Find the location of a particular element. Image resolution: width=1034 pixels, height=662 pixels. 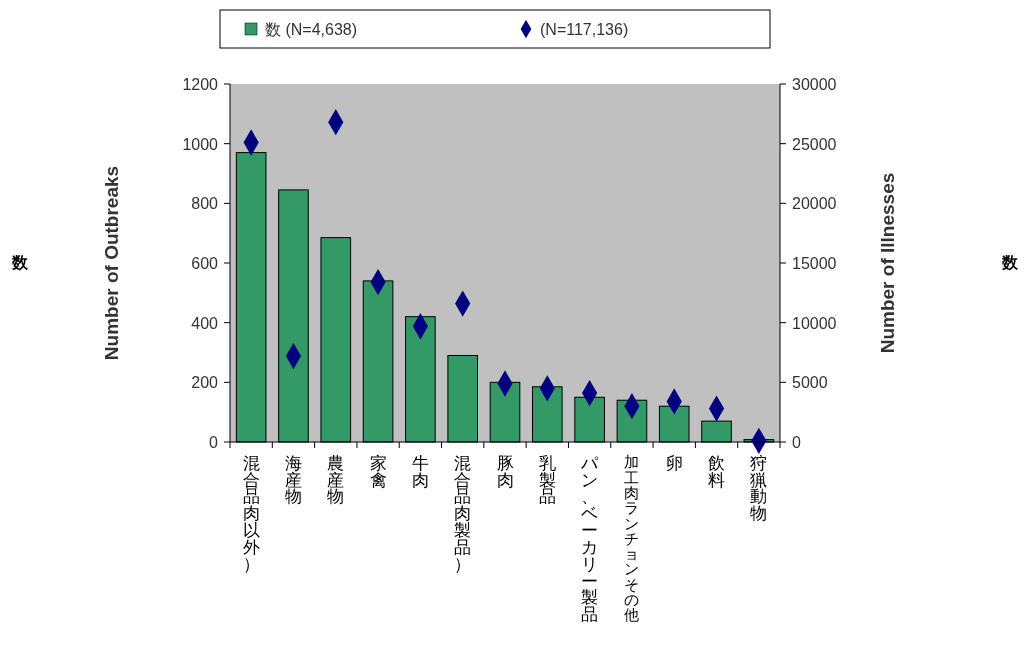

y-tick-label: 400 is located at coordinates (205, 323).